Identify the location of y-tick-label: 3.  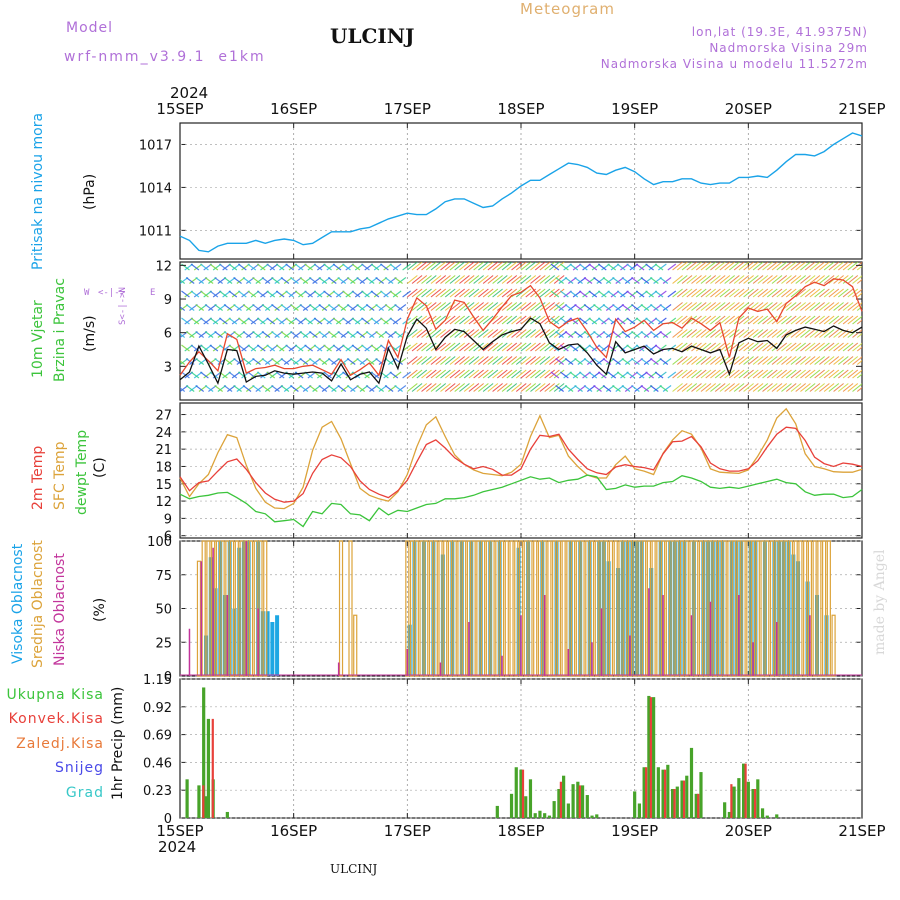
(168, 367).